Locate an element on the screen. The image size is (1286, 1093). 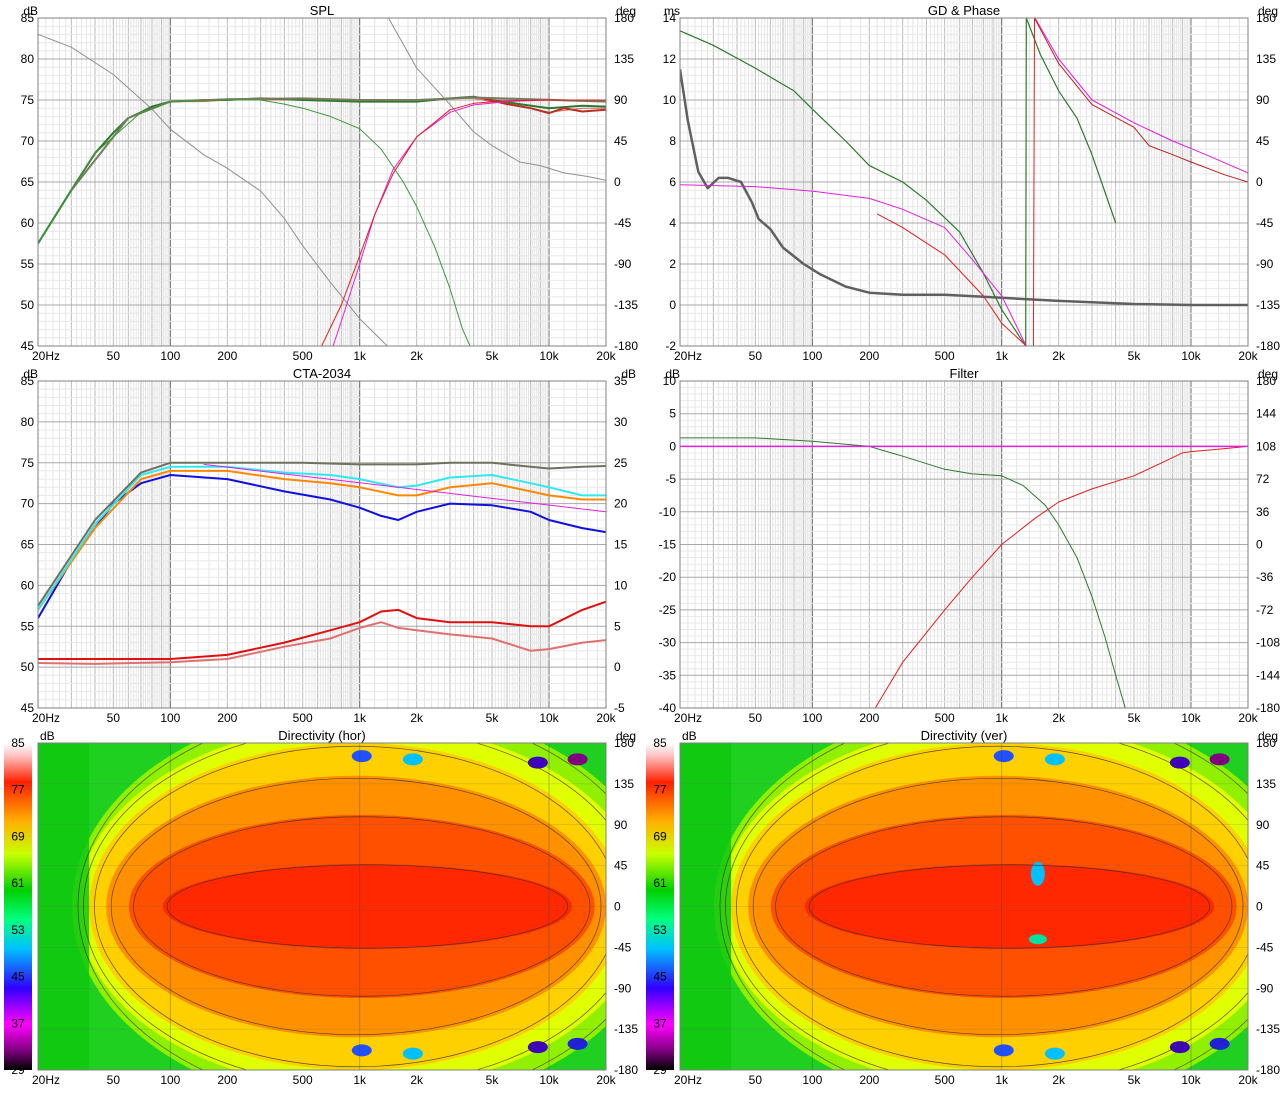
y2-tick-label: 144 is located at coordinates (1266, 414).